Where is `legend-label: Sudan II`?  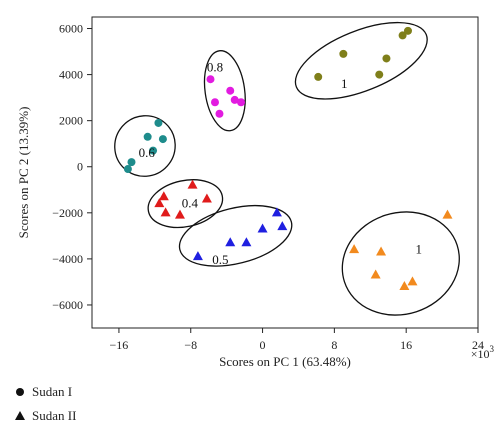
legend-label: Sudan II is located at coordinates (54, 415).